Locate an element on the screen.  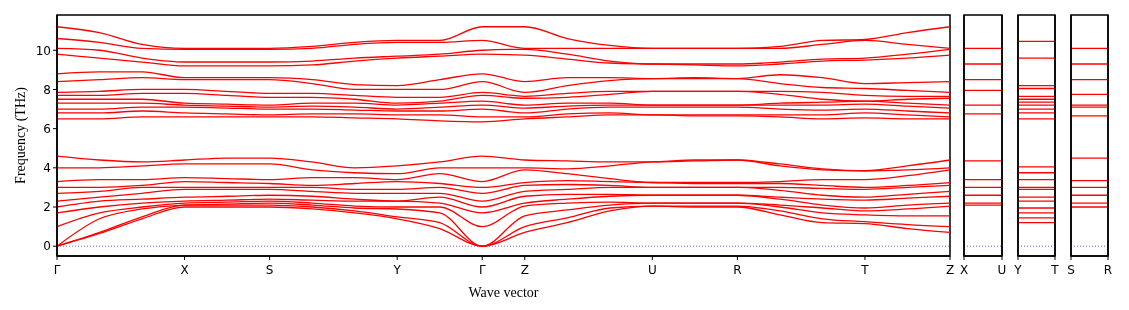
y-tick-label: 0 is located at coordinates (47, 246).